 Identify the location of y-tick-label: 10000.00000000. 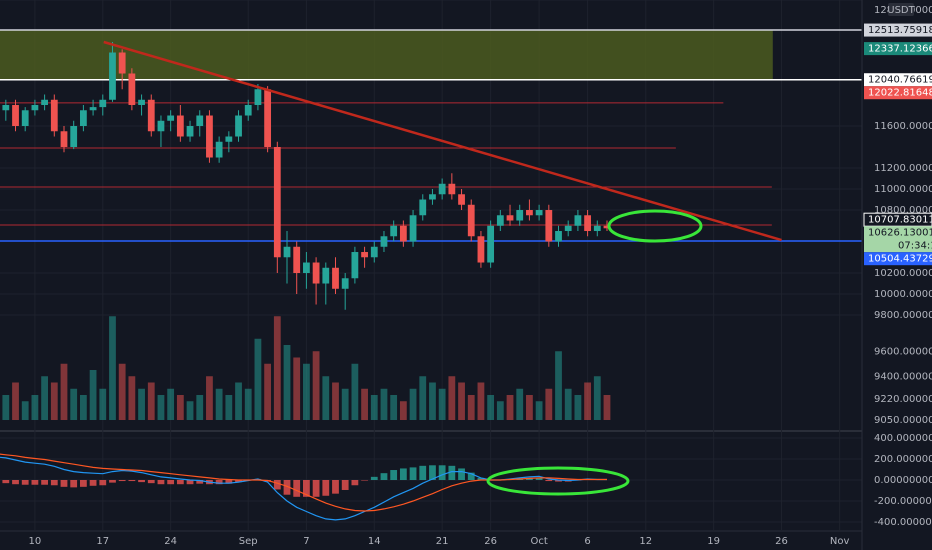
(903, 294).